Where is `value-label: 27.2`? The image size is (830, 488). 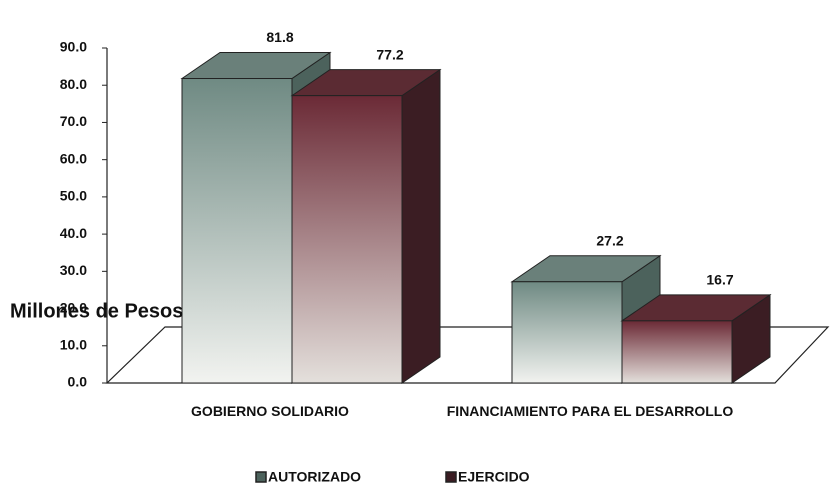
value-label: 27.2 is located at coordinates (609, 240).